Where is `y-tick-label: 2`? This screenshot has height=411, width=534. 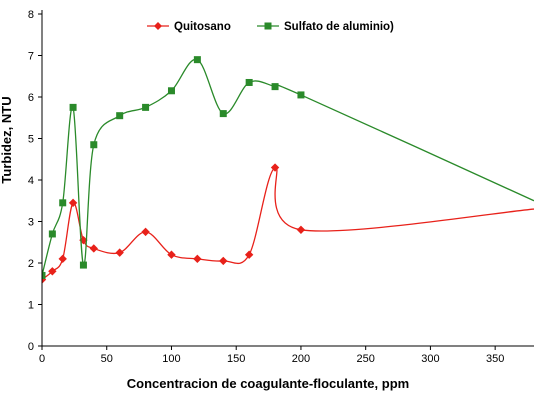
y-tick-label: 2 is located at coordinates (31, 264).